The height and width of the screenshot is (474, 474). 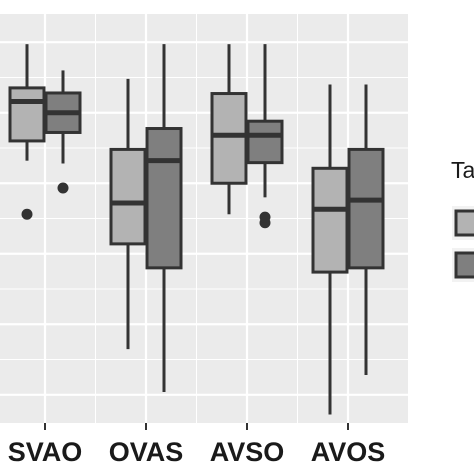 What do you see at coordinates (348, 452) in the screenshot?
I see `x-tick-label: AVOS` at bounding box center [348, 452].